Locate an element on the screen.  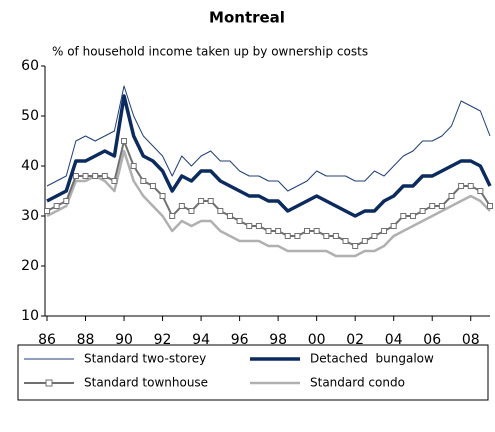
x-tick-label: 08 is located at coordinates (471, 340).